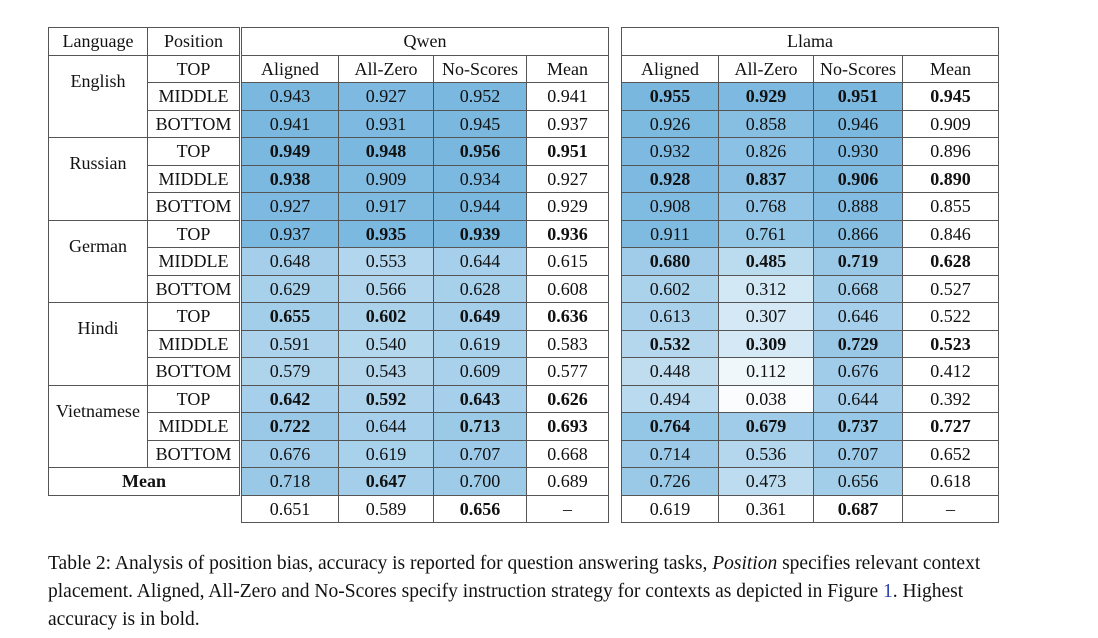 The height and width of the screenshot is (638, 1098). Describe the element at coordinates (386, 316) in the screenshot. I see `value-cell: 0.602` at that location.